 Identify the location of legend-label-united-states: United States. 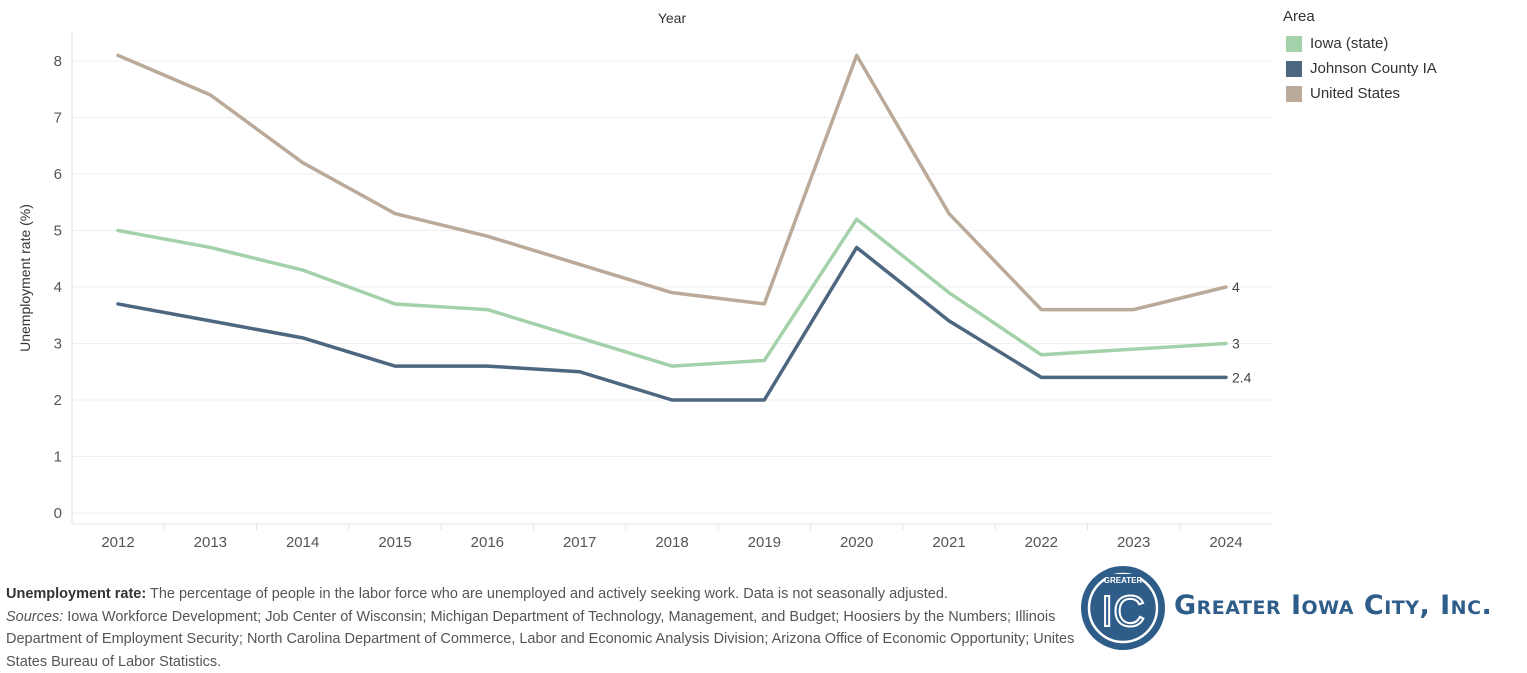
(1355, 93).